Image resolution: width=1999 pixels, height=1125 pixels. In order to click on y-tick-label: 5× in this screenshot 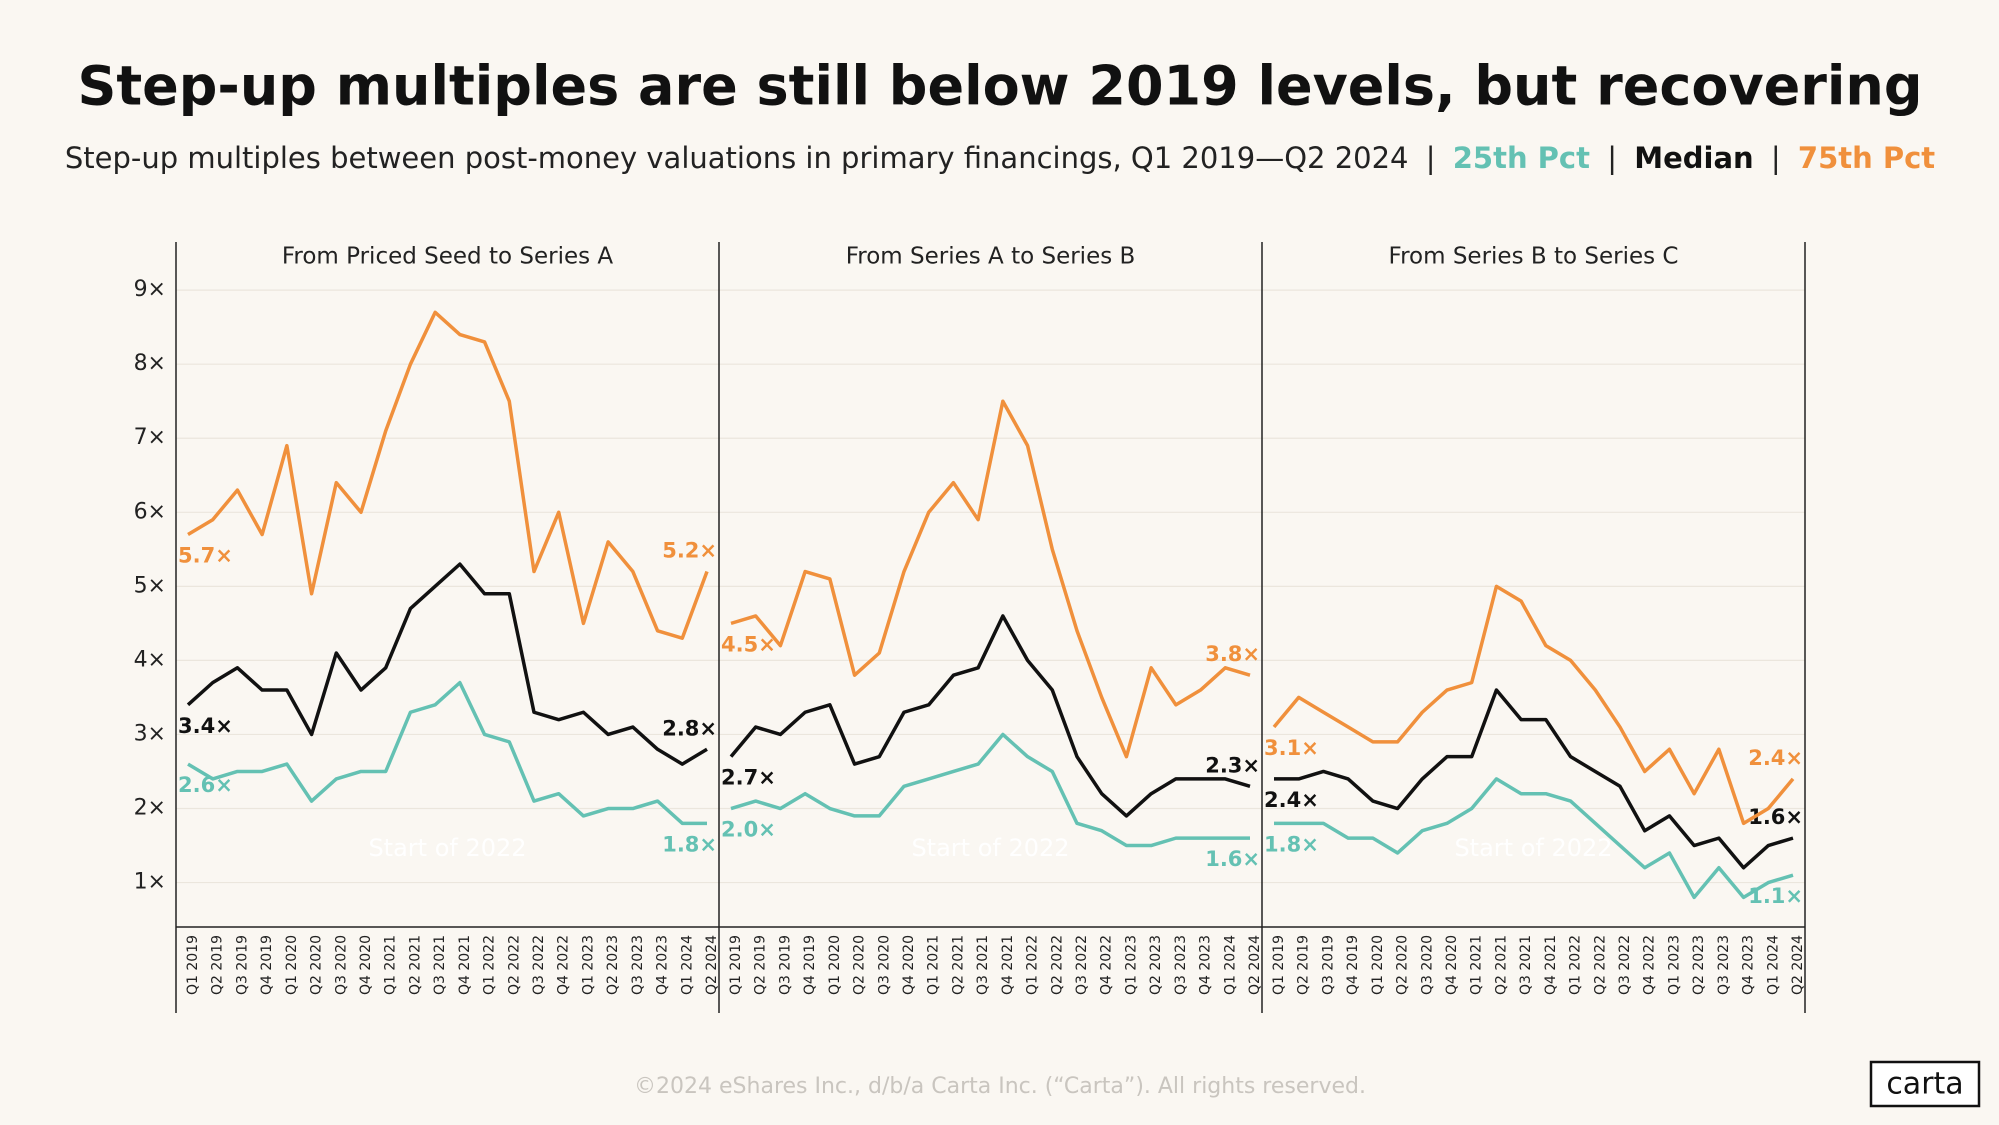, I will do `click(150, 585)`.